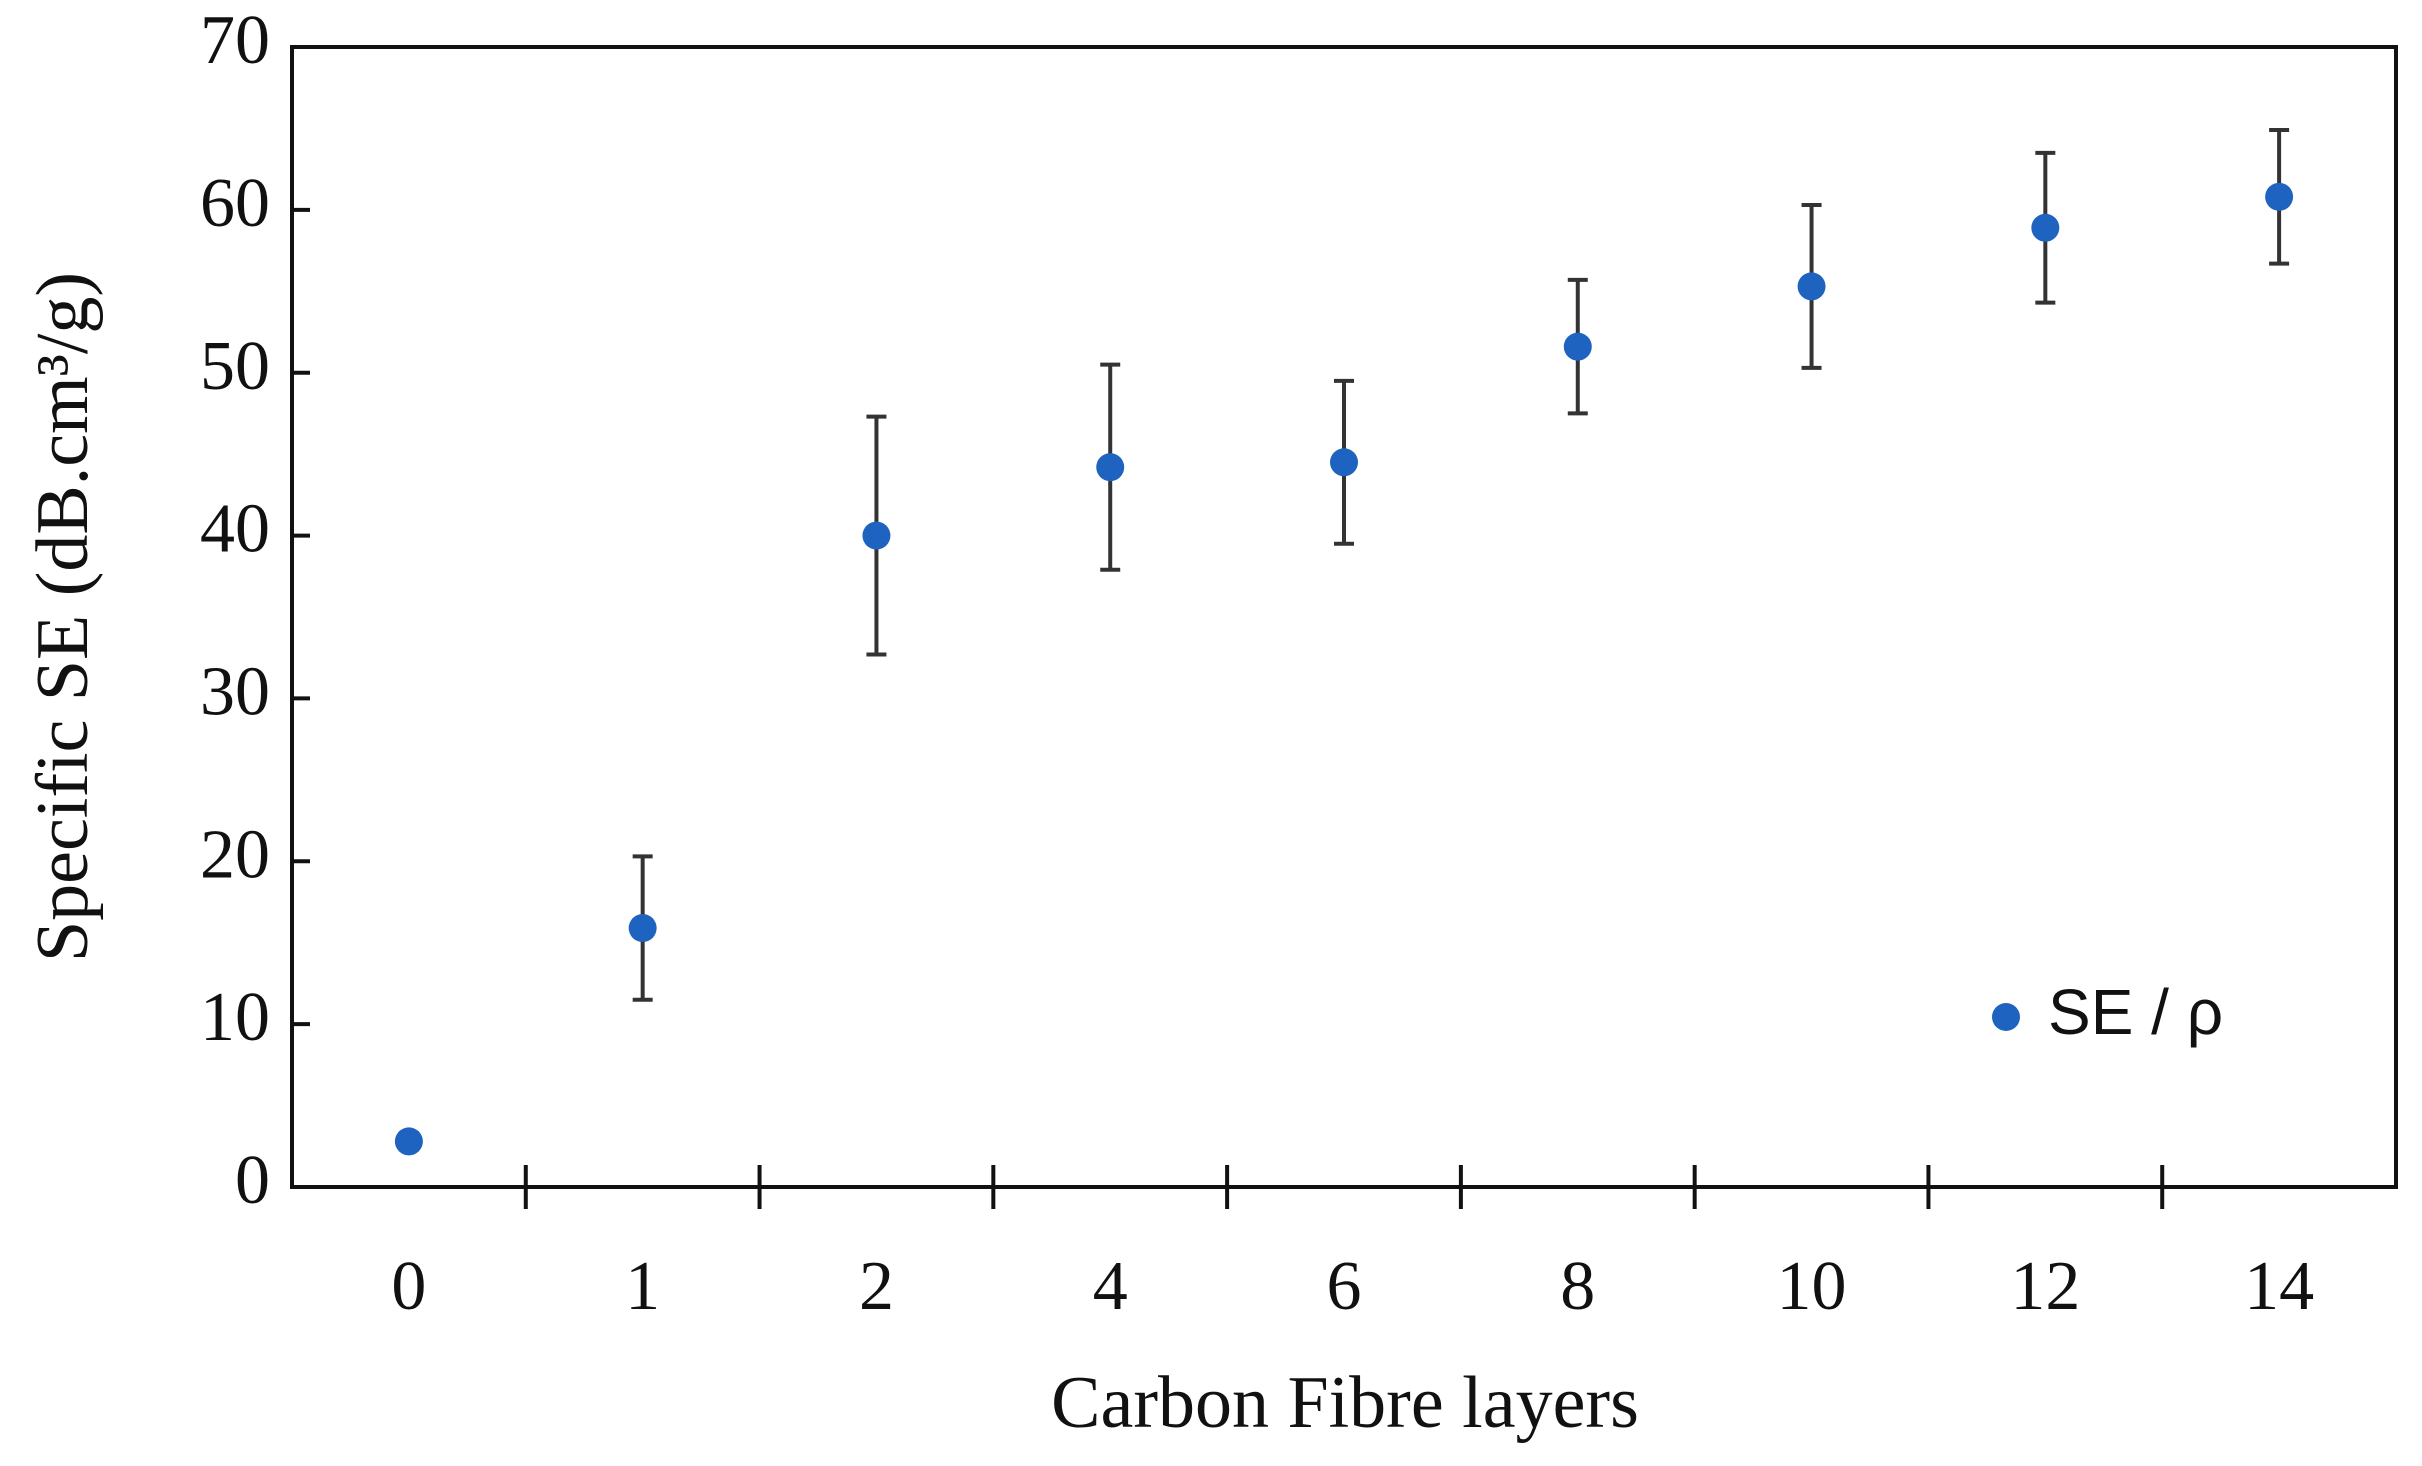 This screenshot has width=2422, height=1466. Describe the element at coordinates (1344, 1286) in the screenshot. I see `x-tick-label: 6` at that location.